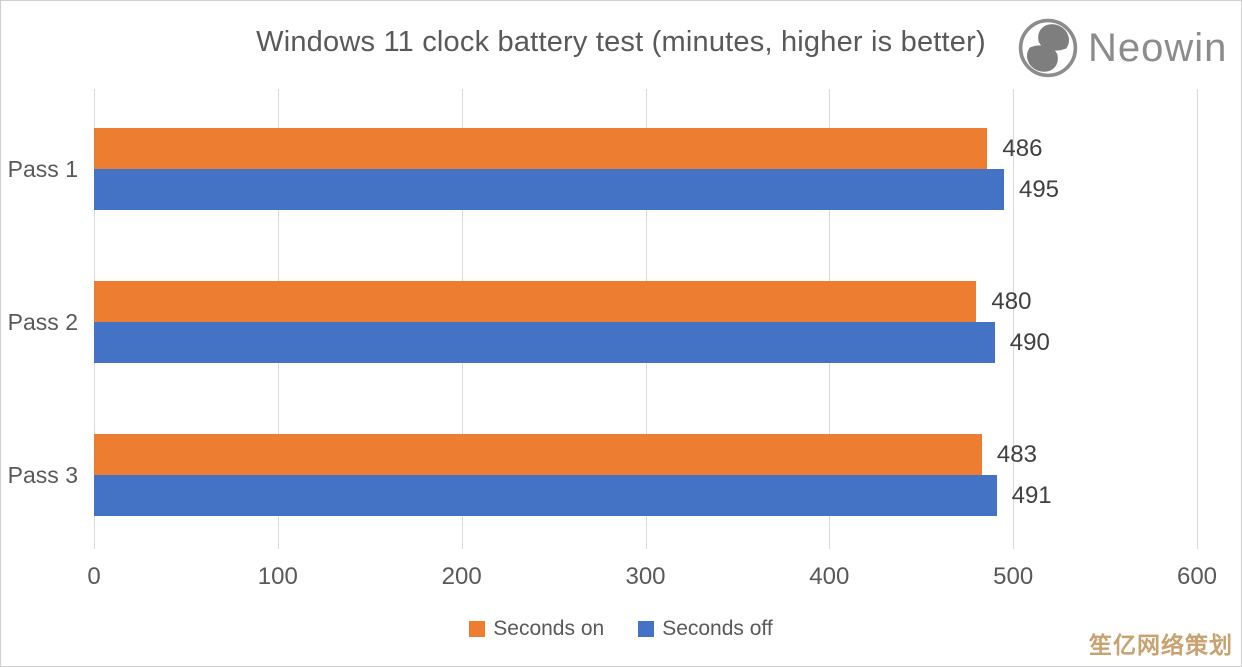 The height and width of the screenshot is (667, 1242). What do you see at coordinates (829, 576) in the screenshot?
I see `x-tick-label: 400` at bounding box center [829, 576].